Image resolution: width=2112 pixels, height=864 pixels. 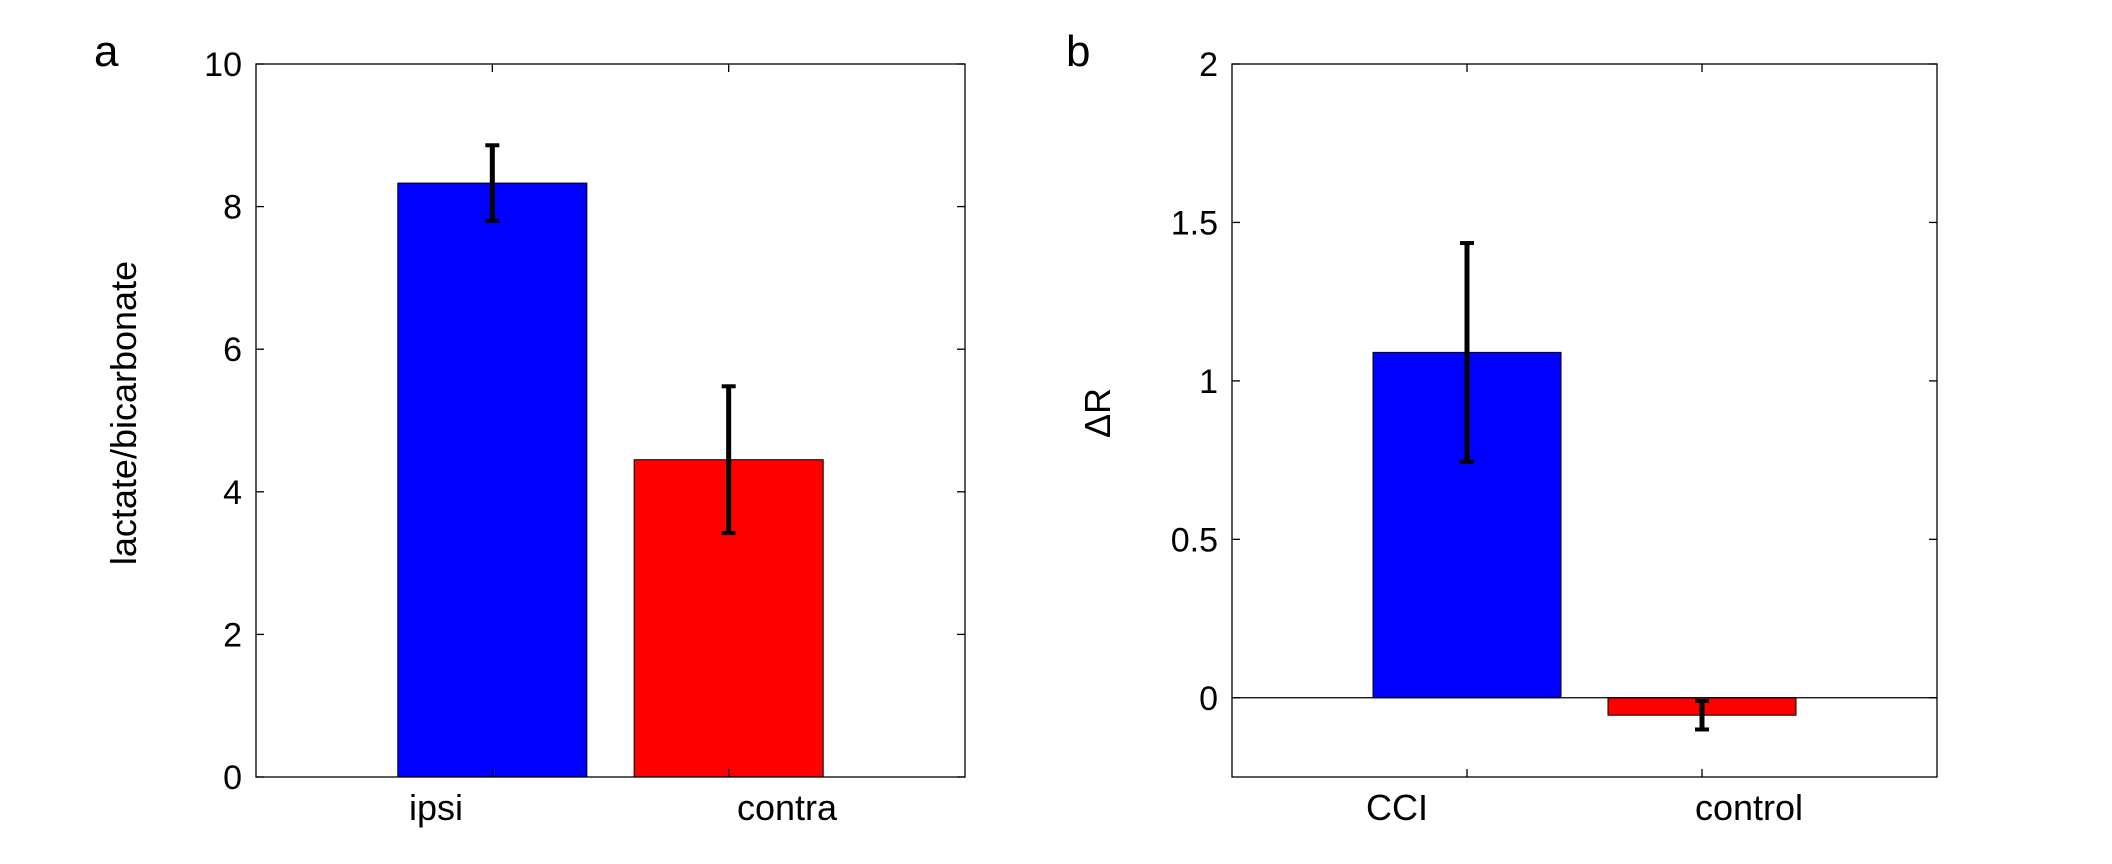 What do you see at coordinates (787, 807) in the screenshot?
I see `x-tick-label: contra` at bounding box center [787, 807].